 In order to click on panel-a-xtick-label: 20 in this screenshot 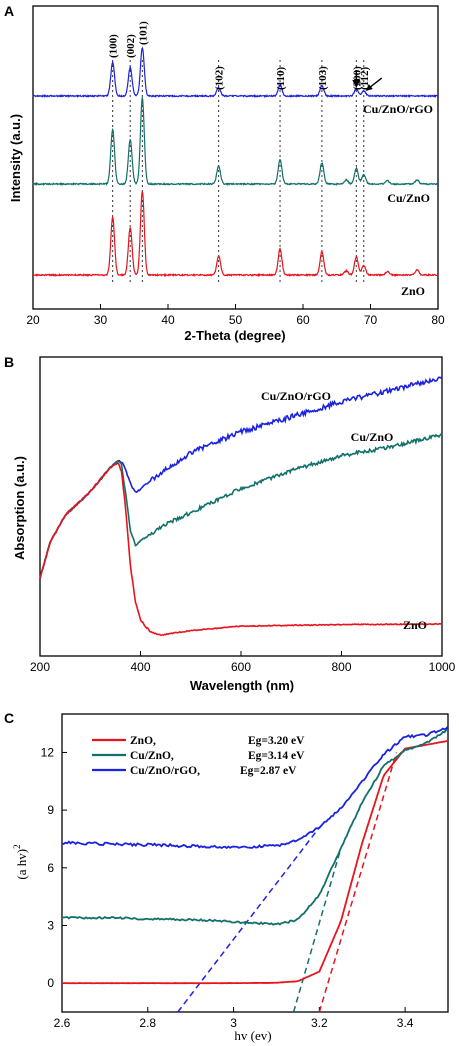, I will do `click(33, 320)`.